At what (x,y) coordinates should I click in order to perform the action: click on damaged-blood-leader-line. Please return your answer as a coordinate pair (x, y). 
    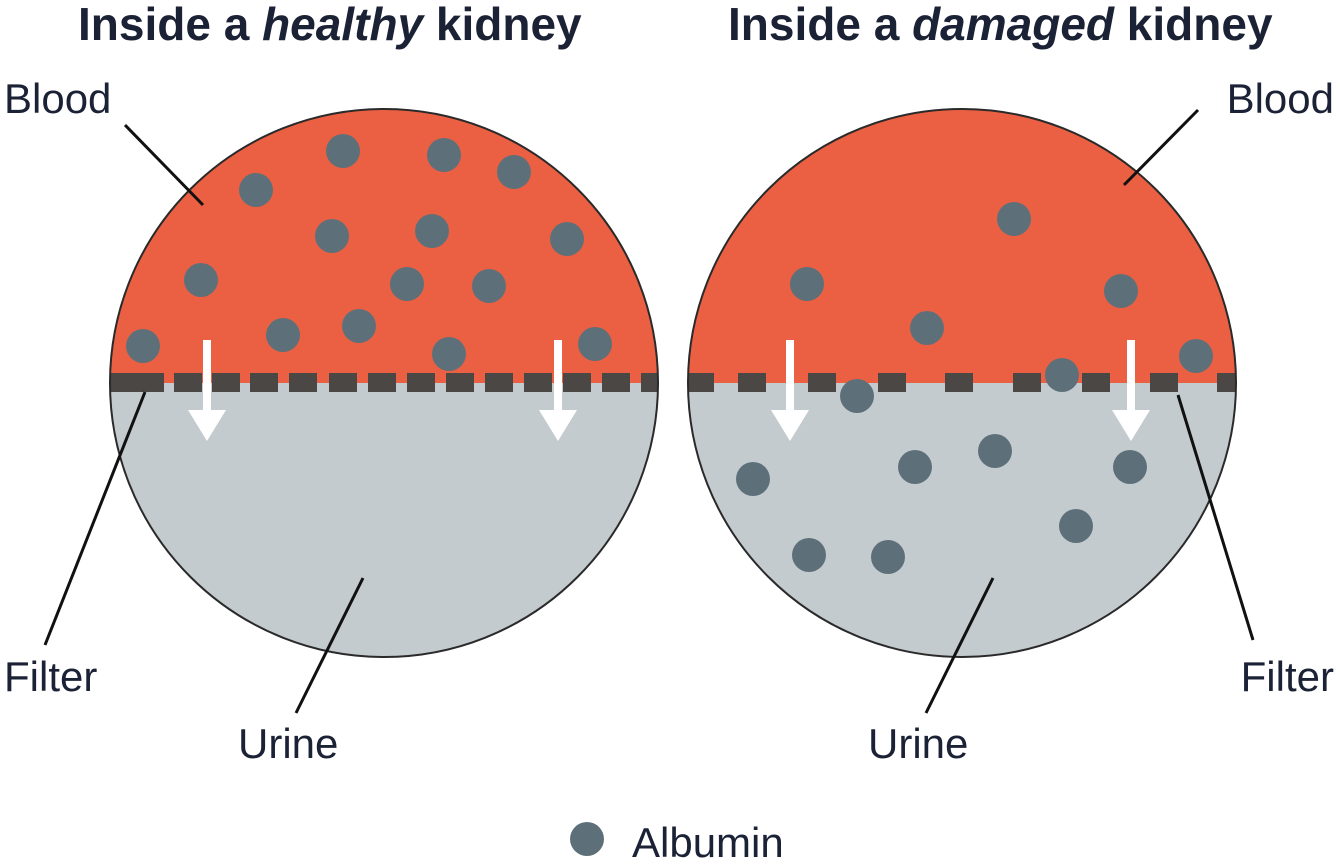
    Looking at the image, I should click on (1161, 147).